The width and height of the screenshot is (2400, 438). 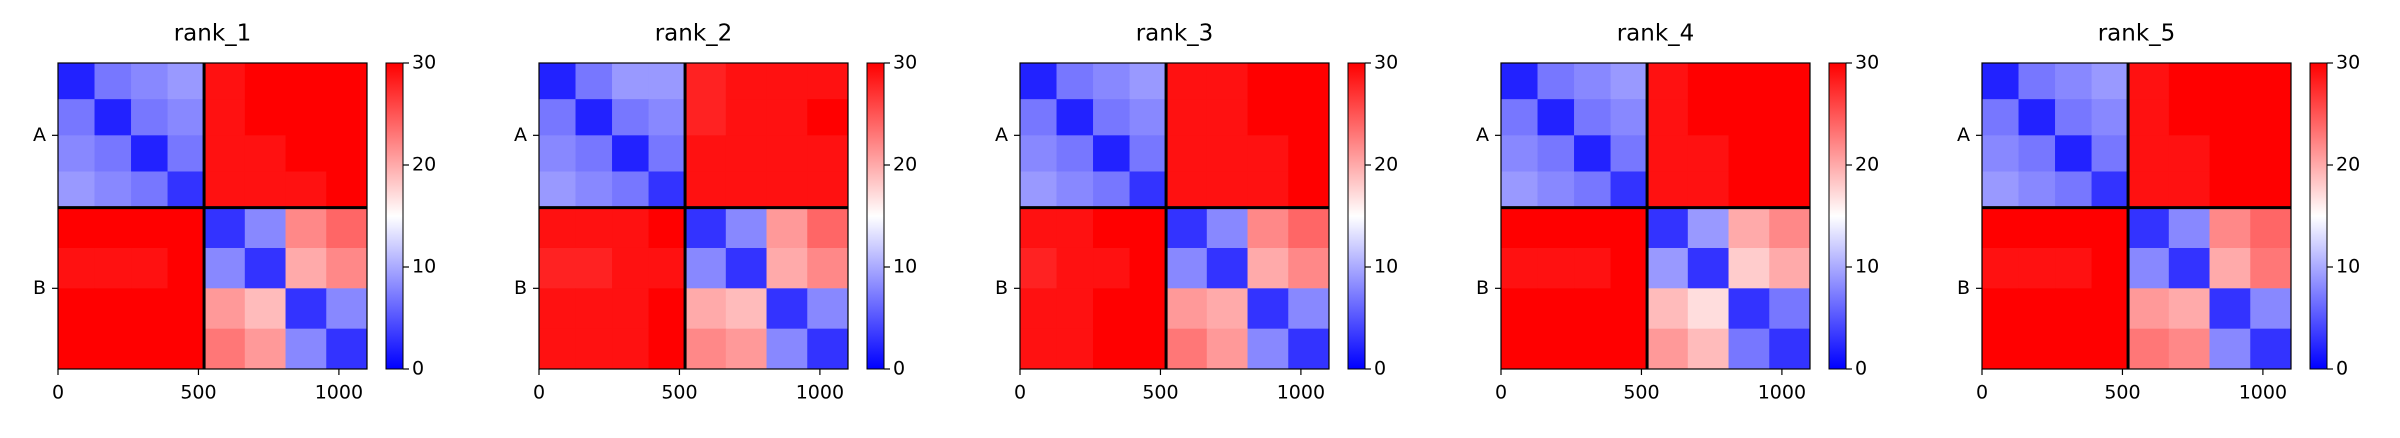 I want to click on panel-title: rank_1, so click(x=213, y=34).